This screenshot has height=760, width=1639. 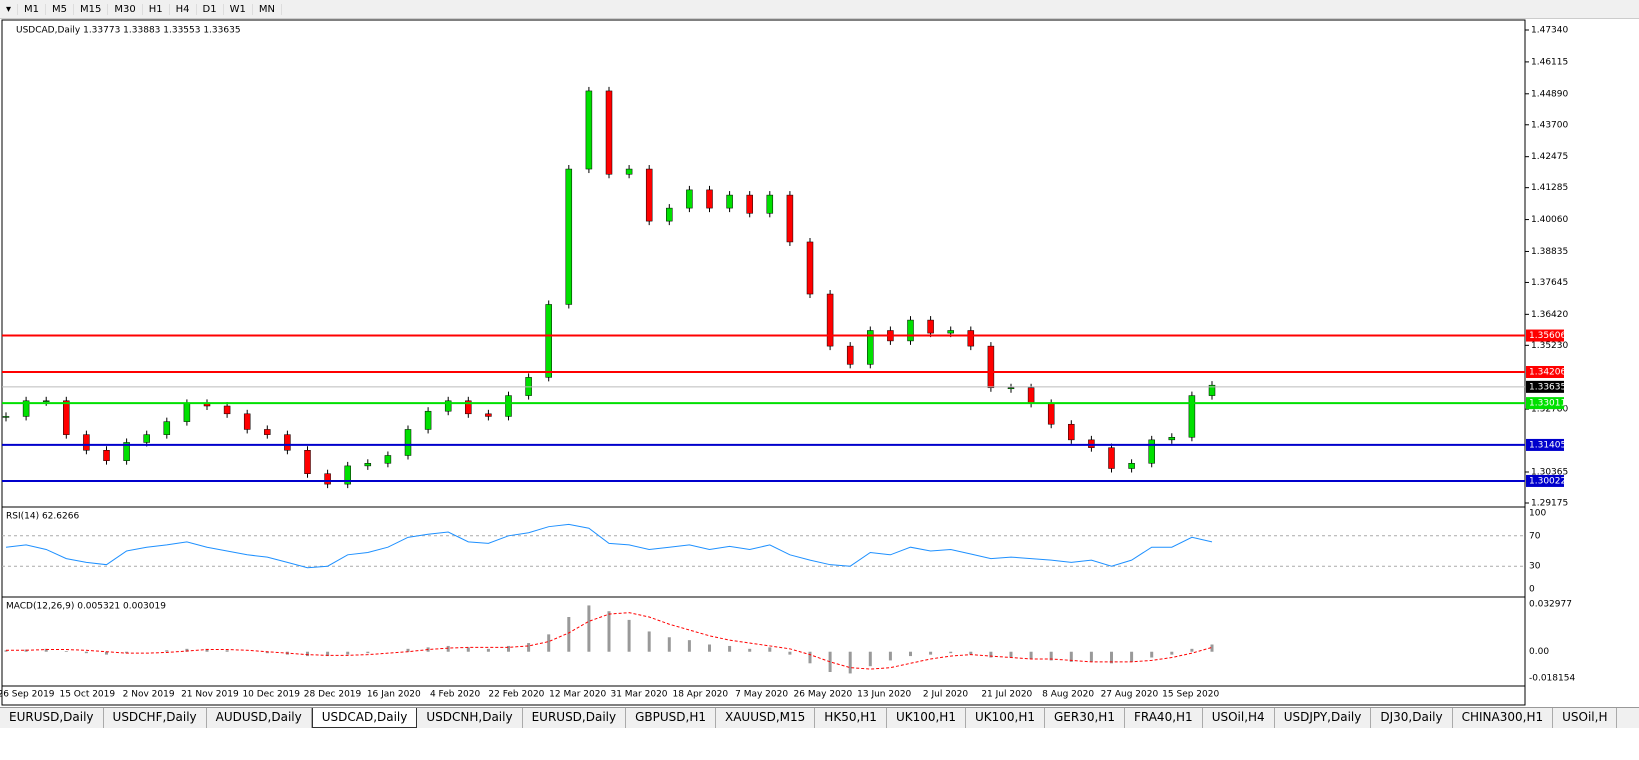 I want to click on date-label: 15 Oct 2019, so click(x=87, y=695).